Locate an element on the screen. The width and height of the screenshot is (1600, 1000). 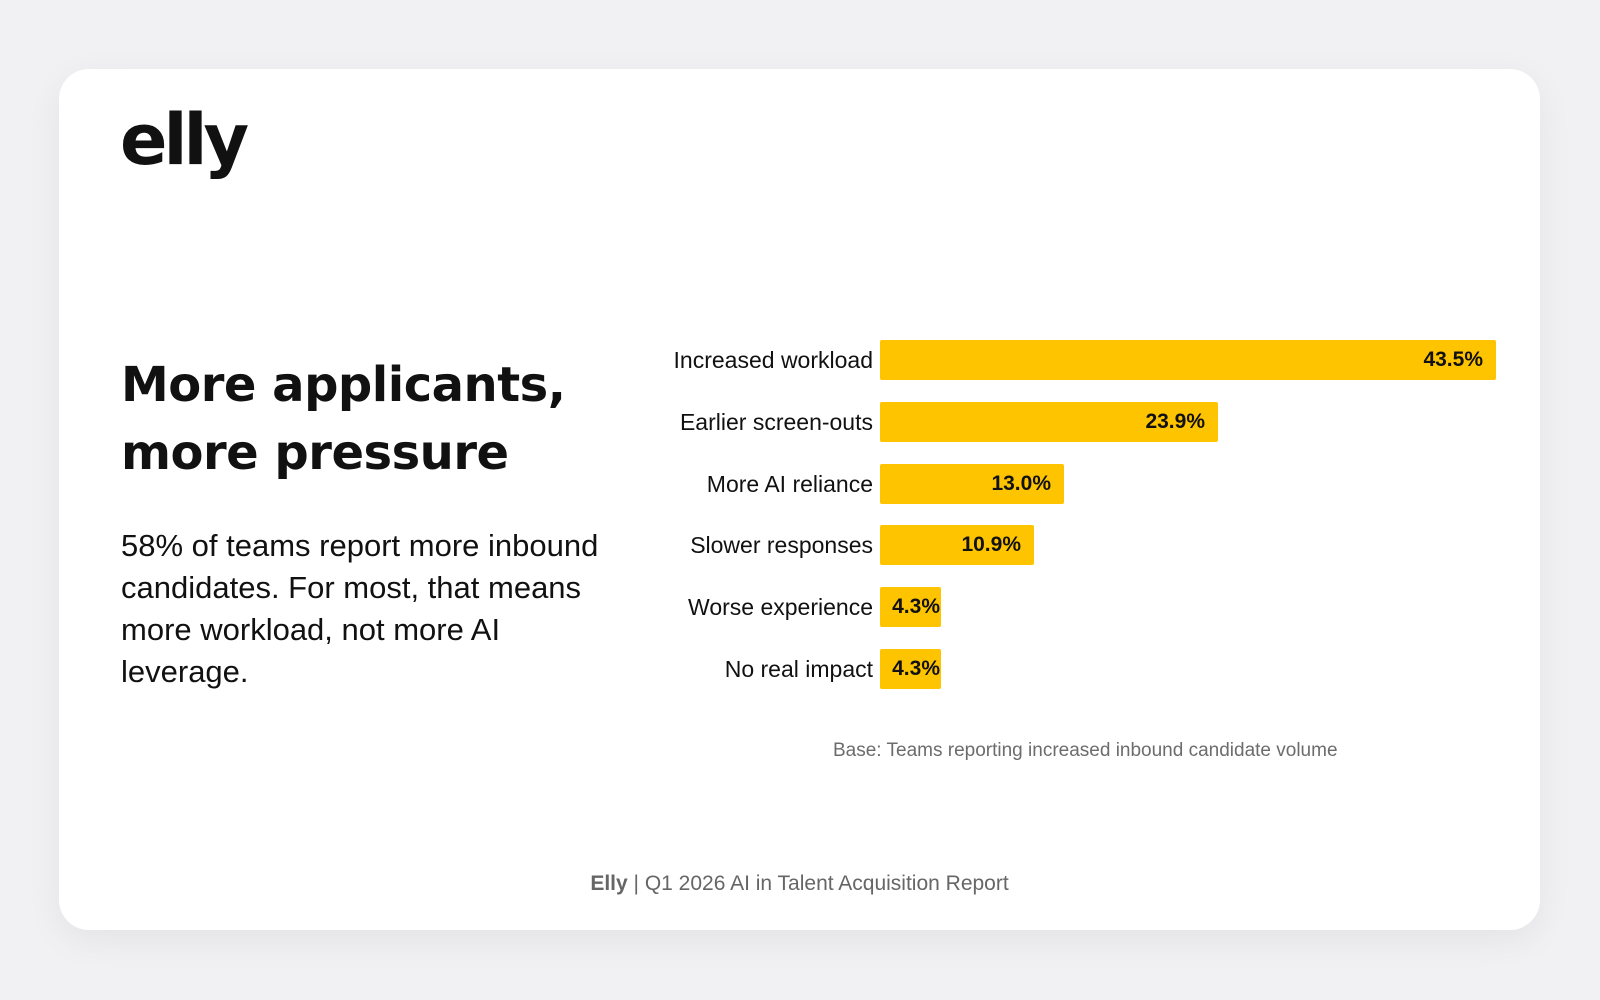
bar-label: Slower responses is located at coordinates (781, 545).